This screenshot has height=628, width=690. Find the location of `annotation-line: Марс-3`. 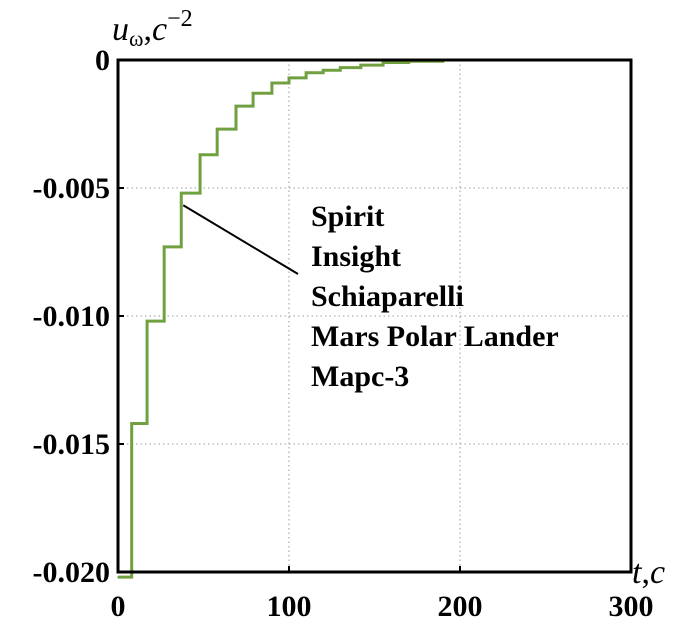

annotation-line: Марс-3 is located at coordinates (360, 376).